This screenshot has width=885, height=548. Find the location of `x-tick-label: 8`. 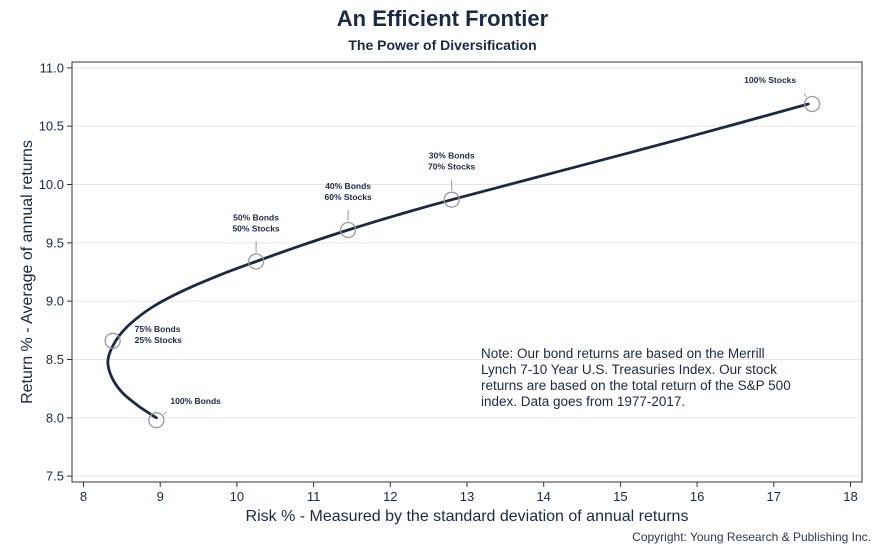

x-tick-label: 8 is located at coordinates (83, 496).